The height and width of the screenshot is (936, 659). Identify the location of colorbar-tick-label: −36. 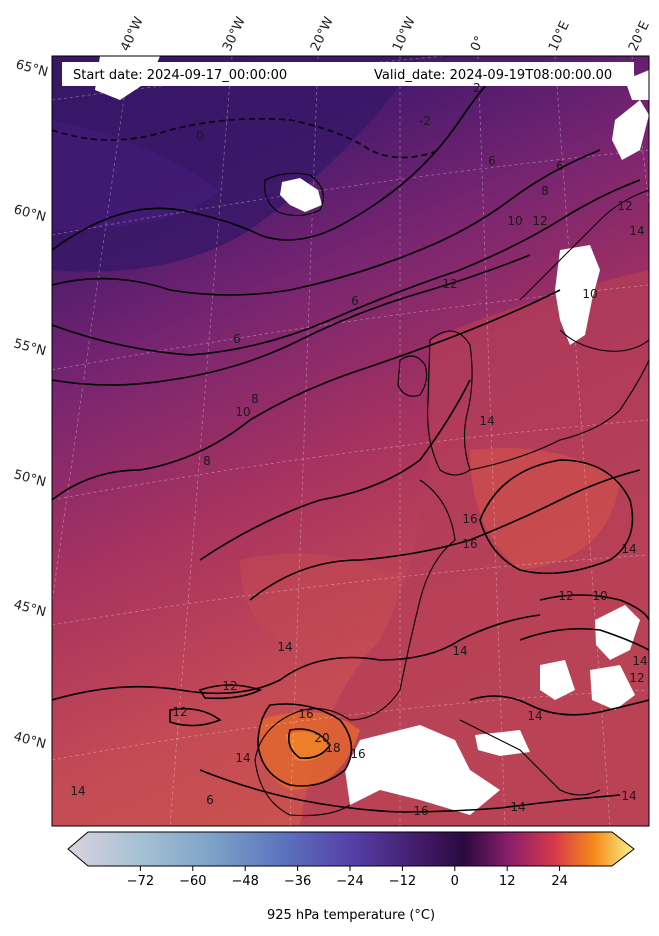
(297, 881).